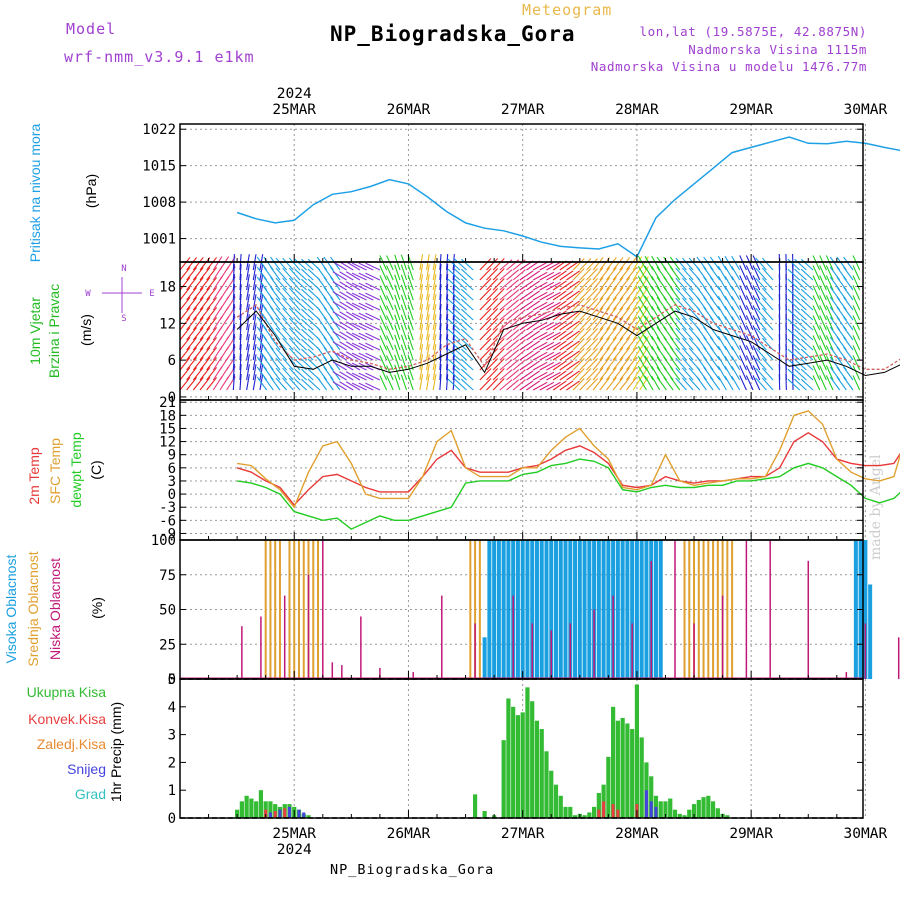  What do you see at coordinates (33, 608) in the screenshot?
I see `cloud-legend-mid: Srednja Oblacnost` at bounding box center [33, 608].